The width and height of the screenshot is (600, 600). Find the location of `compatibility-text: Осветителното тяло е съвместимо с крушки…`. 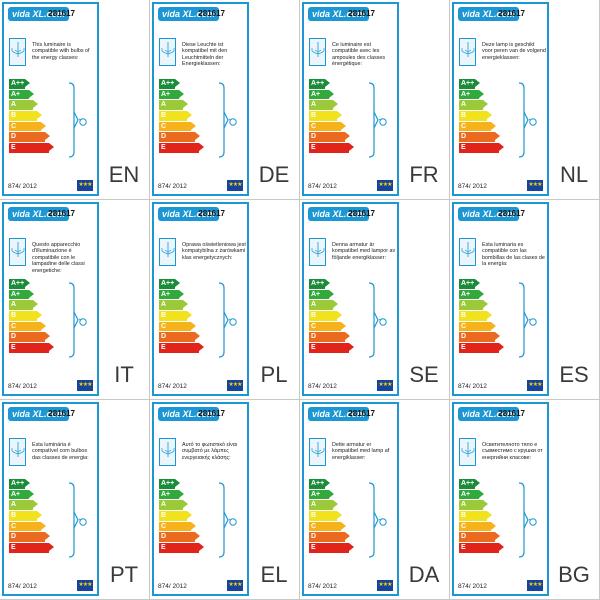

compatibility-text: Осветителното тяло е съвместимо с крушки… is located at coordinates (512, 451).